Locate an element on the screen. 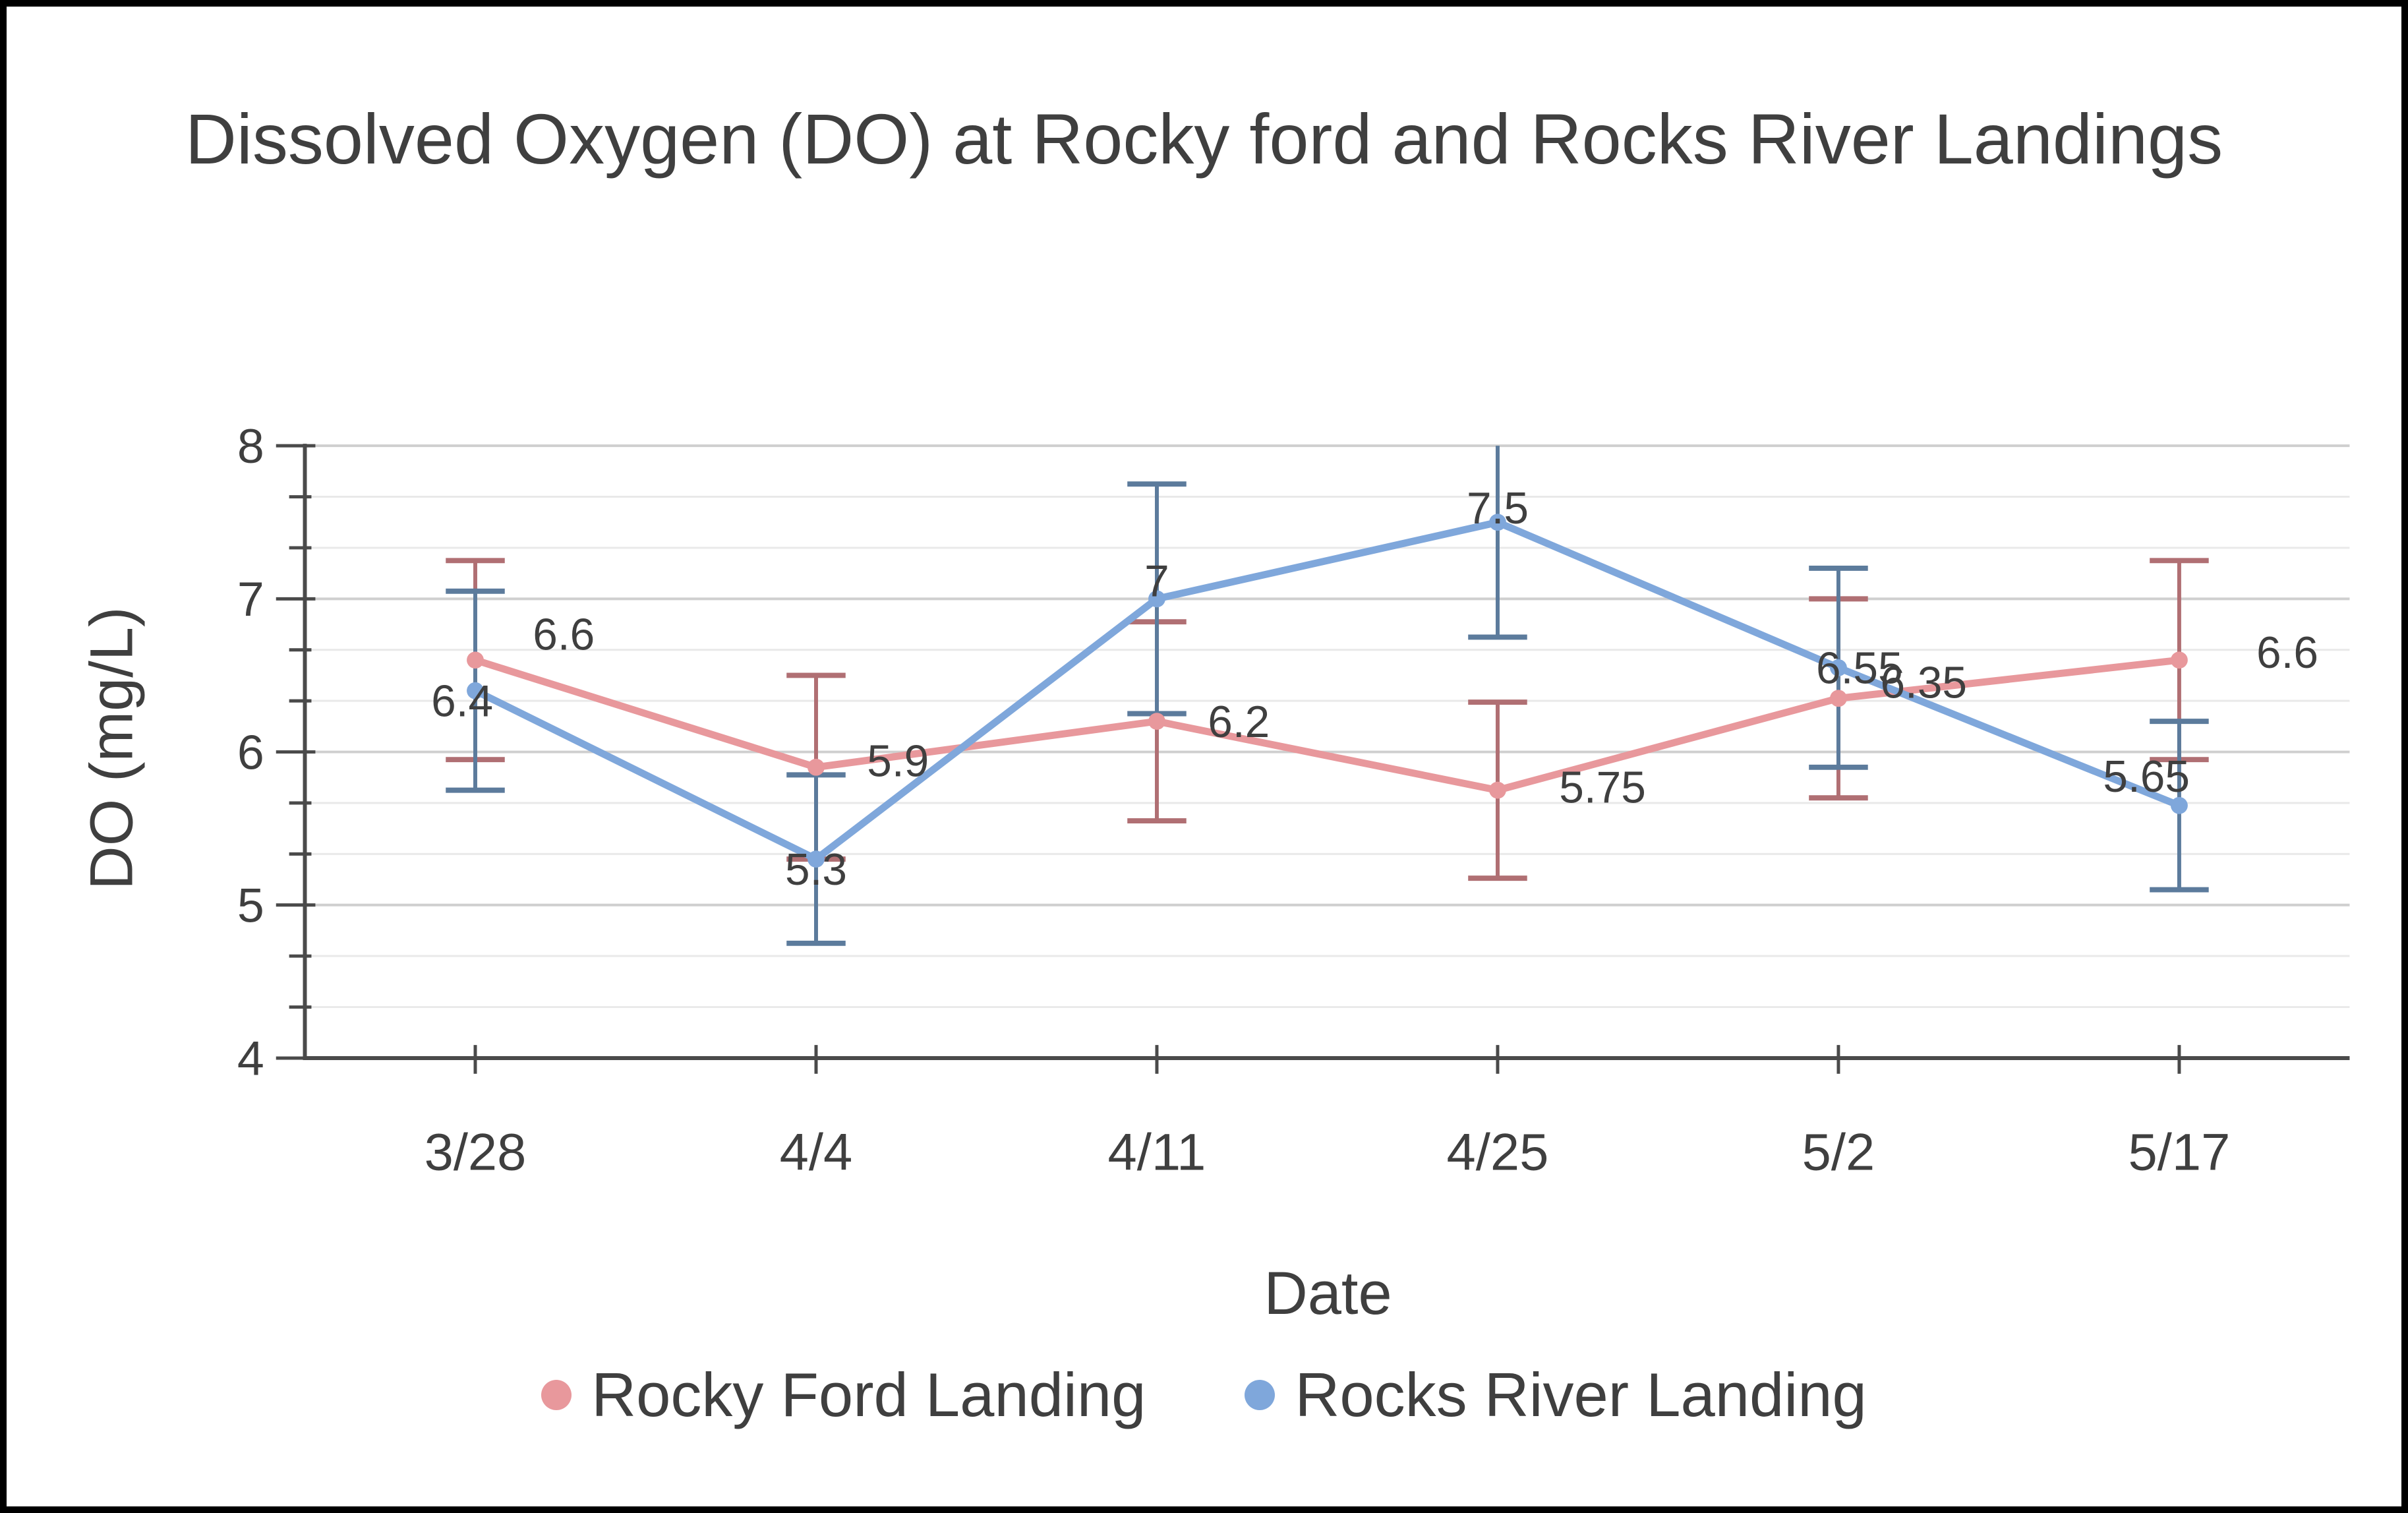 This screenshot has width=2408, height=1513. y-tick-label: 8 is located at coordinates (250, 446).